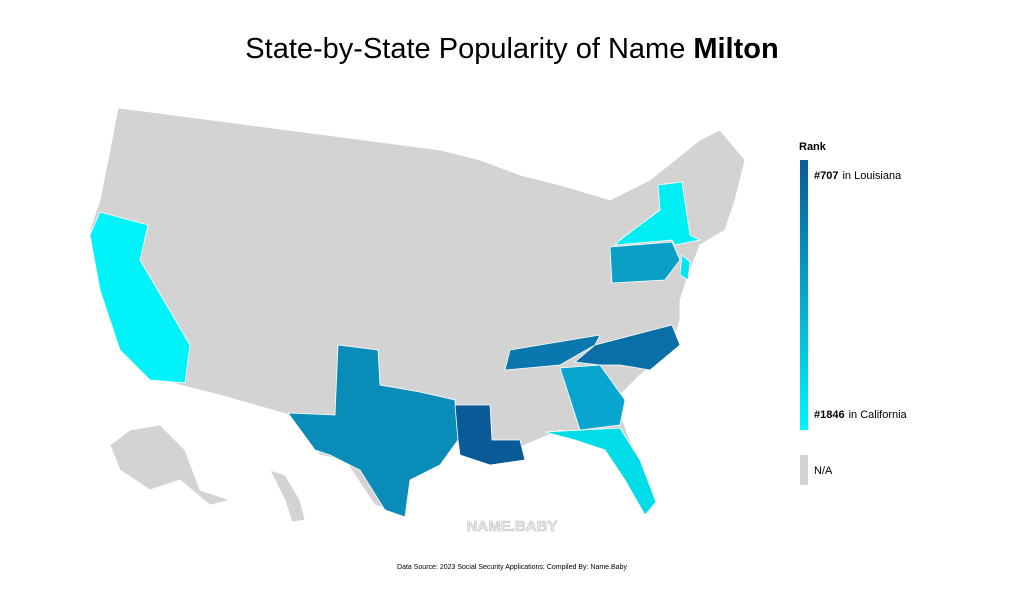 The height and width of the screenshot is (600, 1024). I want to click on legend-bottom: #1846 in California, so click(861, 415).